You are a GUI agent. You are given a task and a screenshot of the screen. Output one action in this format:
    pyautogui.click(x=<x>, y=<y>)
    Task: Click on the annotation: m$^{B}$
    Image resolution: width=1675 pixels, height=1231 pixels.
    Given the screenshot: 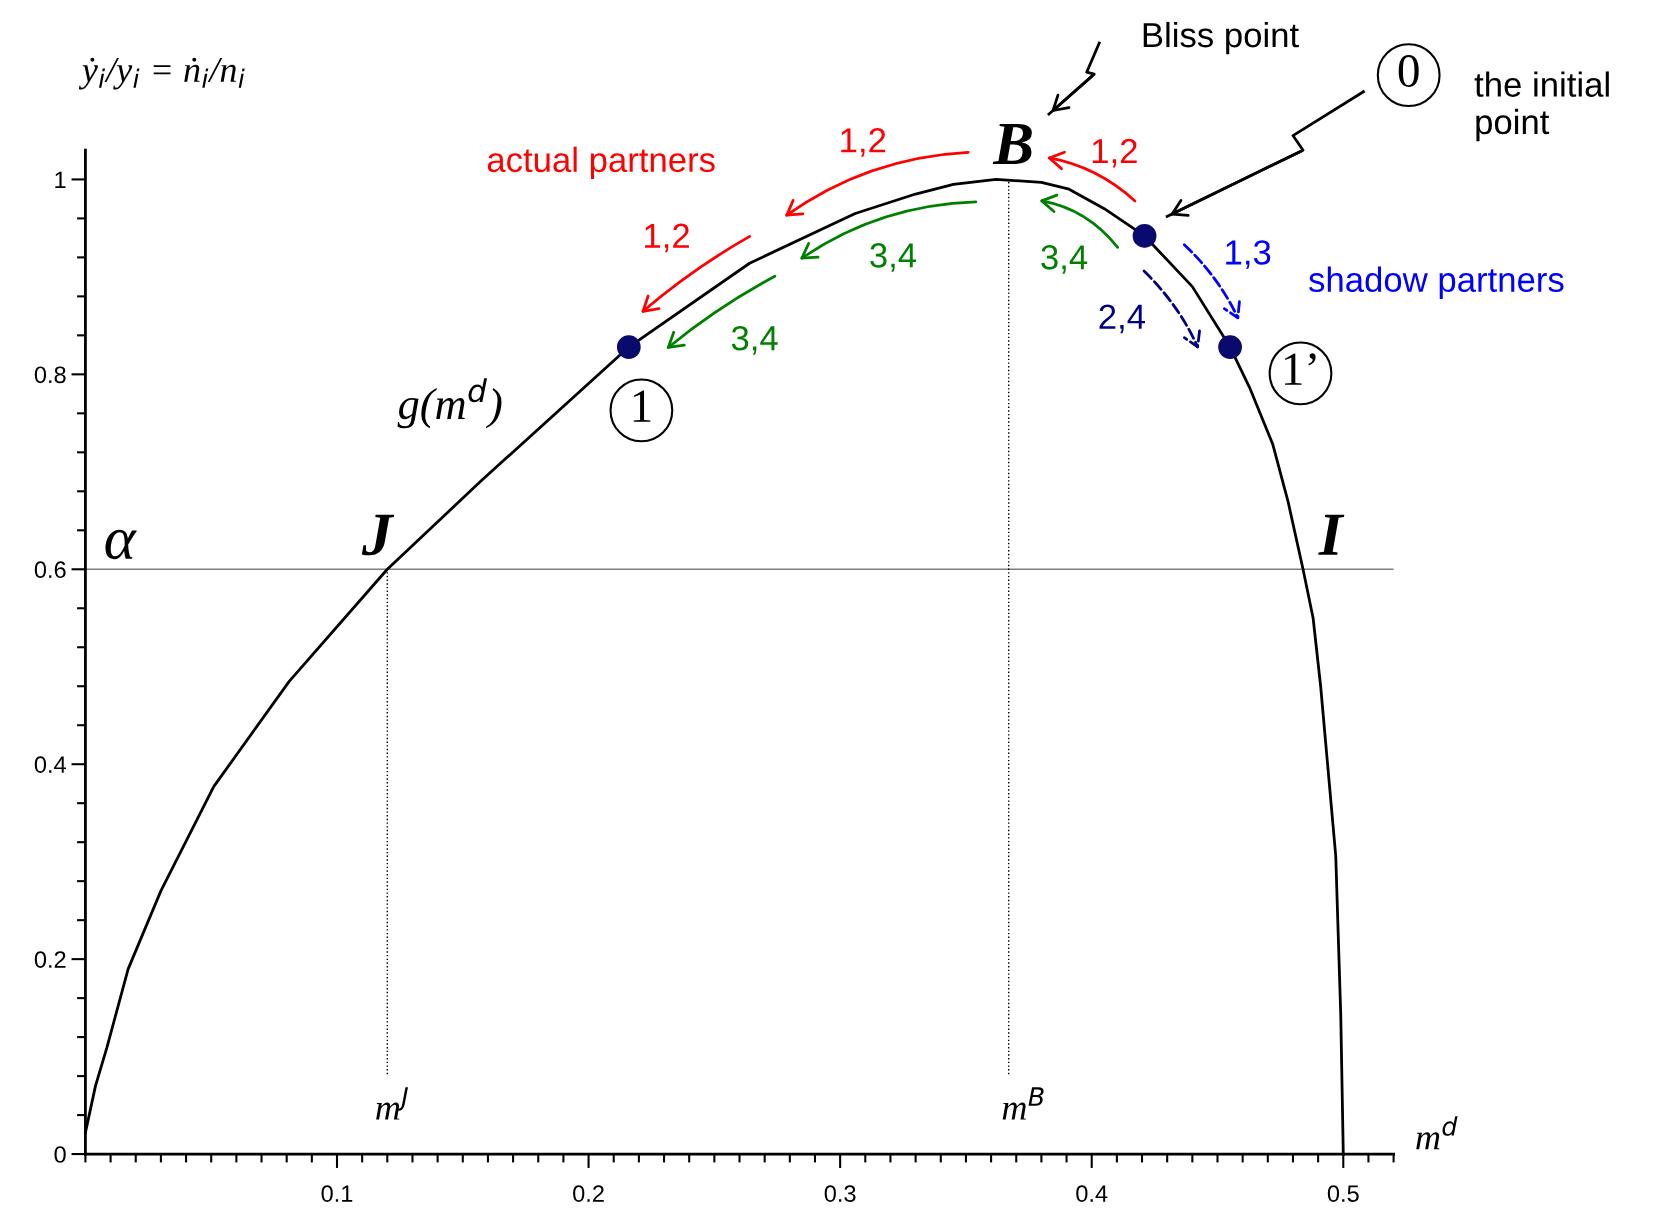 What is the action you would take?
    pyautogui.click(x=1023, y=1103)
    